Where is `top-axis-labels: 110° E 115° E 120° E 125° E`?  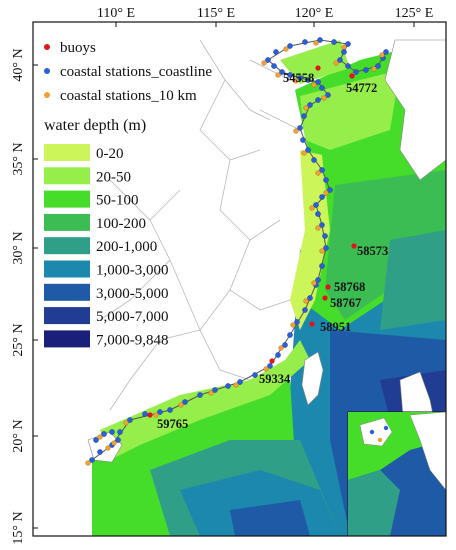
top-axis-labels: 110° E 115° E 120° E 125° E is located at coordinates (265, 13).